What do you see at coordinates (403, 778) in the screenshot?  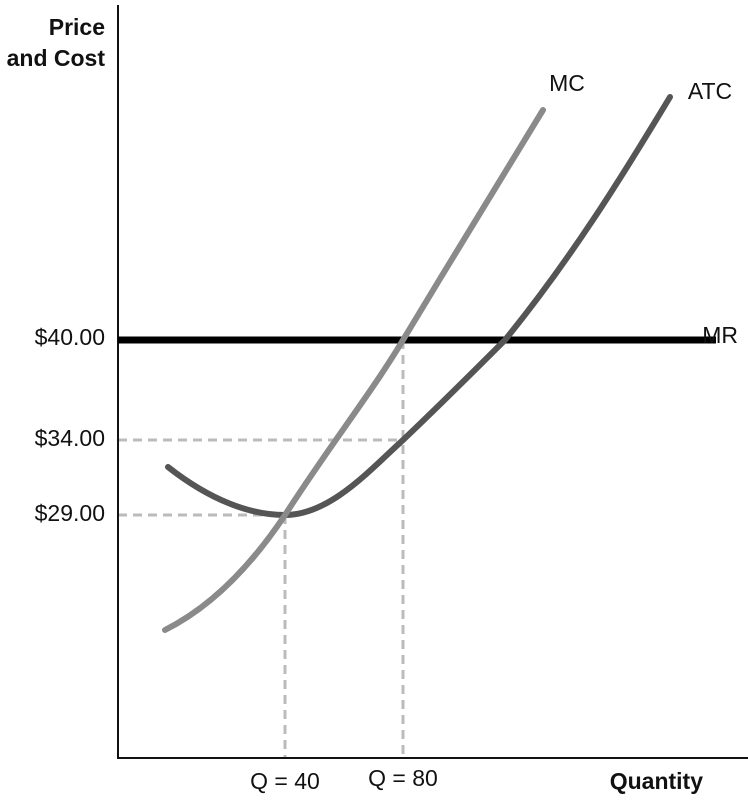 I see `quantity-label: Q = 80` at bounding box center [403, 778].